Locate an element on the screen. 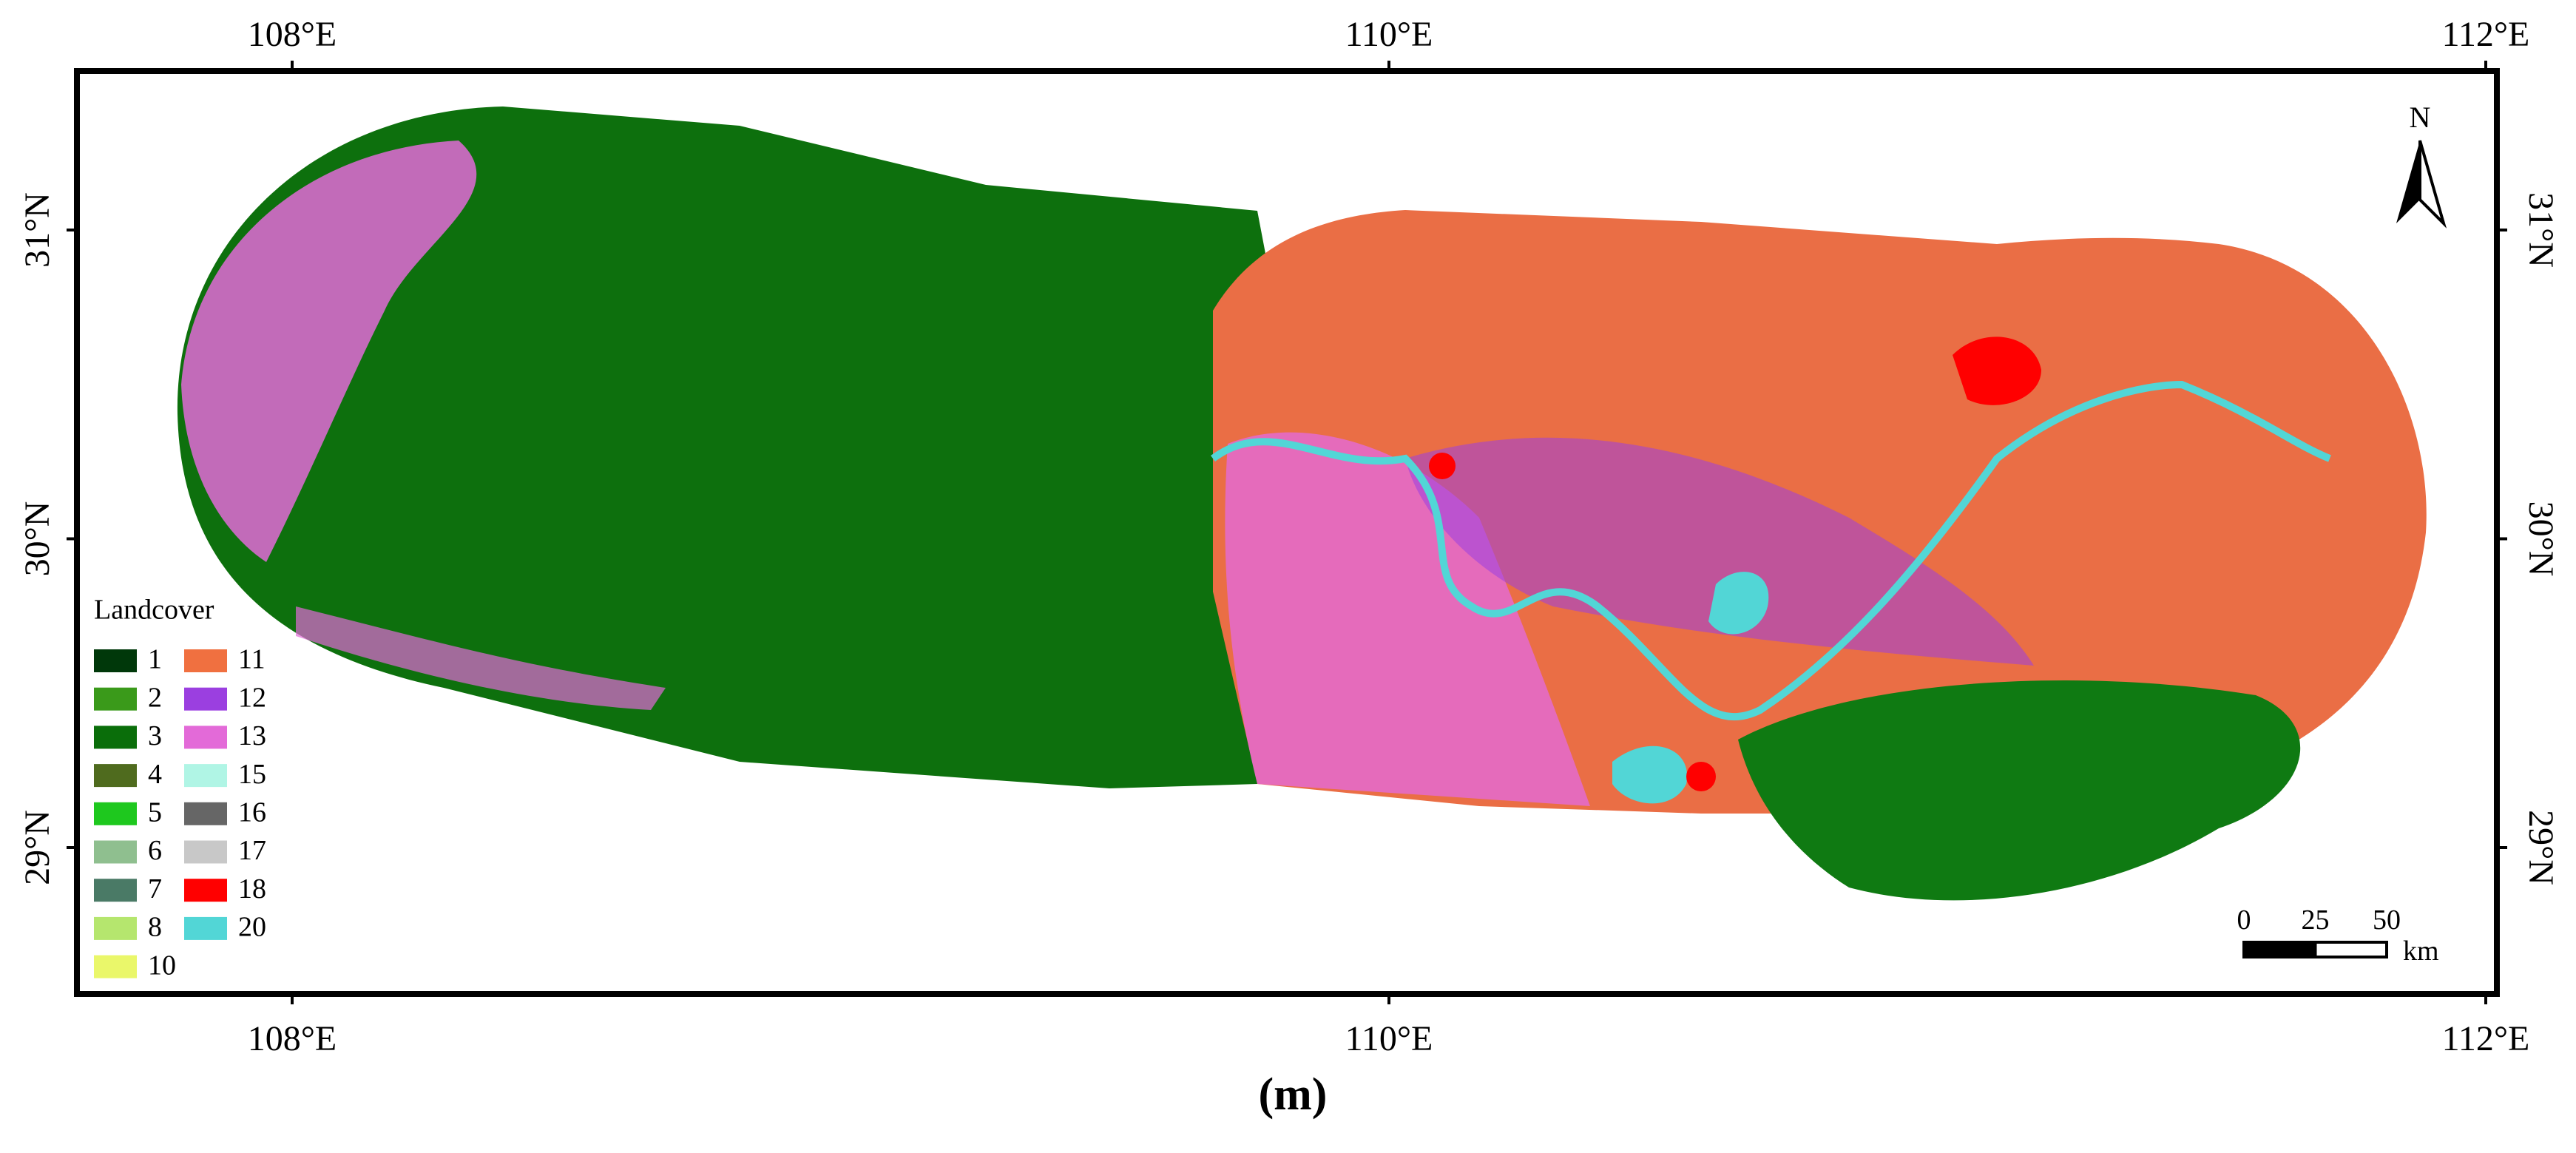 This screenshot has width=2576, height=1153. legend-label: 3 is located at coordinates (155, 735).